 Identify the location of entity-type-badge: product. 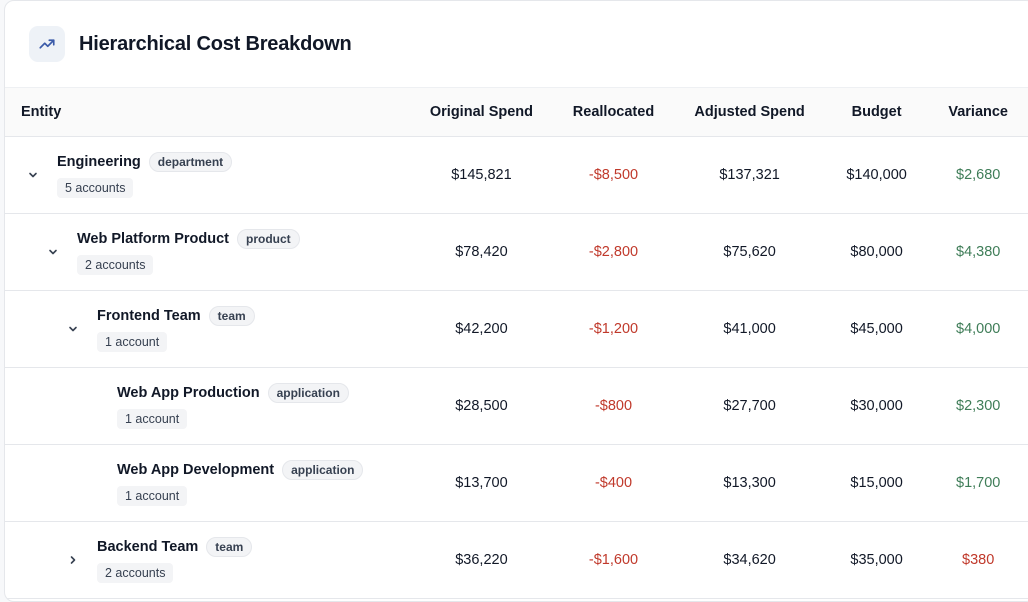
(268, 239).